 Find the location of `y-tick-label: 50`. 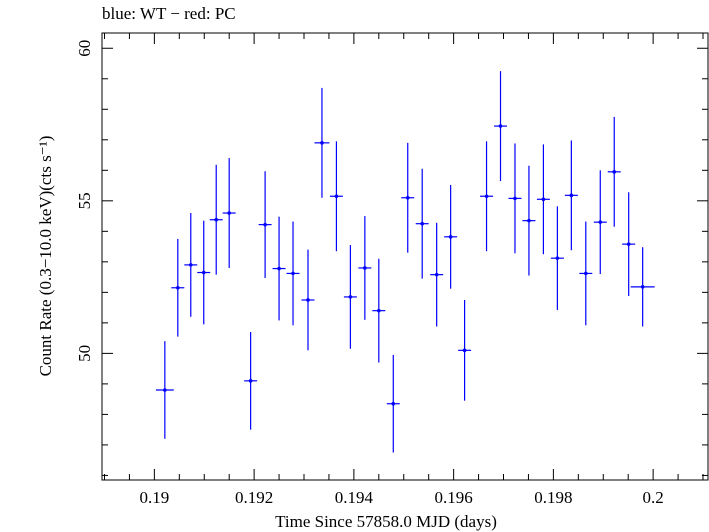

y-tick-label: 50 is located at coordinates (84, 353).